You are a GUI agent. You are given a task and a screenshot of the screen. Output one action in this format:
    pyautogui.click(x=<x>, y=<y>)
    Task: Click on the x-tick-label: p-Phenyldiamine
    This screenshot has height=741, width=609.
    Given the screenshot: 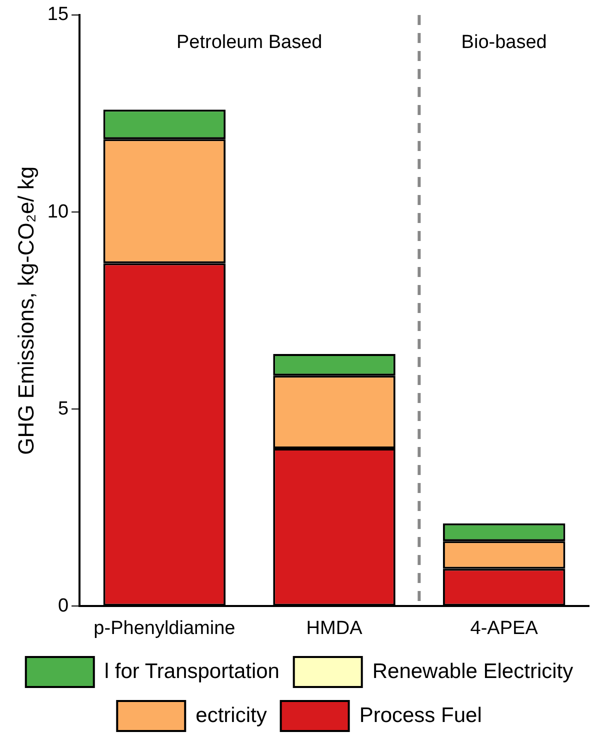 What is the action you would take?
    pyautogui.click(x=165, y=628)
    